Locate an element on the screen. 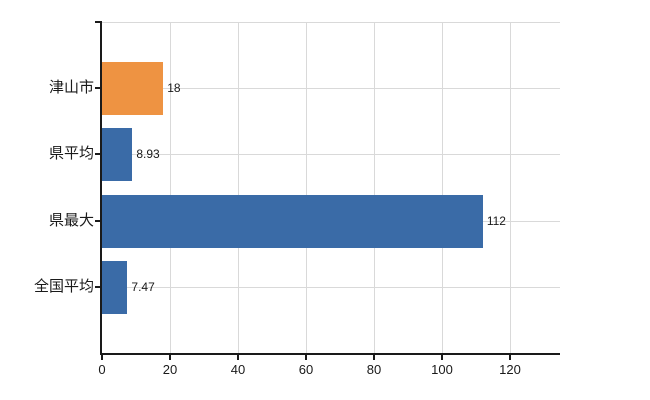  x-tick-label: 120 is located at coordinates (510, 369).